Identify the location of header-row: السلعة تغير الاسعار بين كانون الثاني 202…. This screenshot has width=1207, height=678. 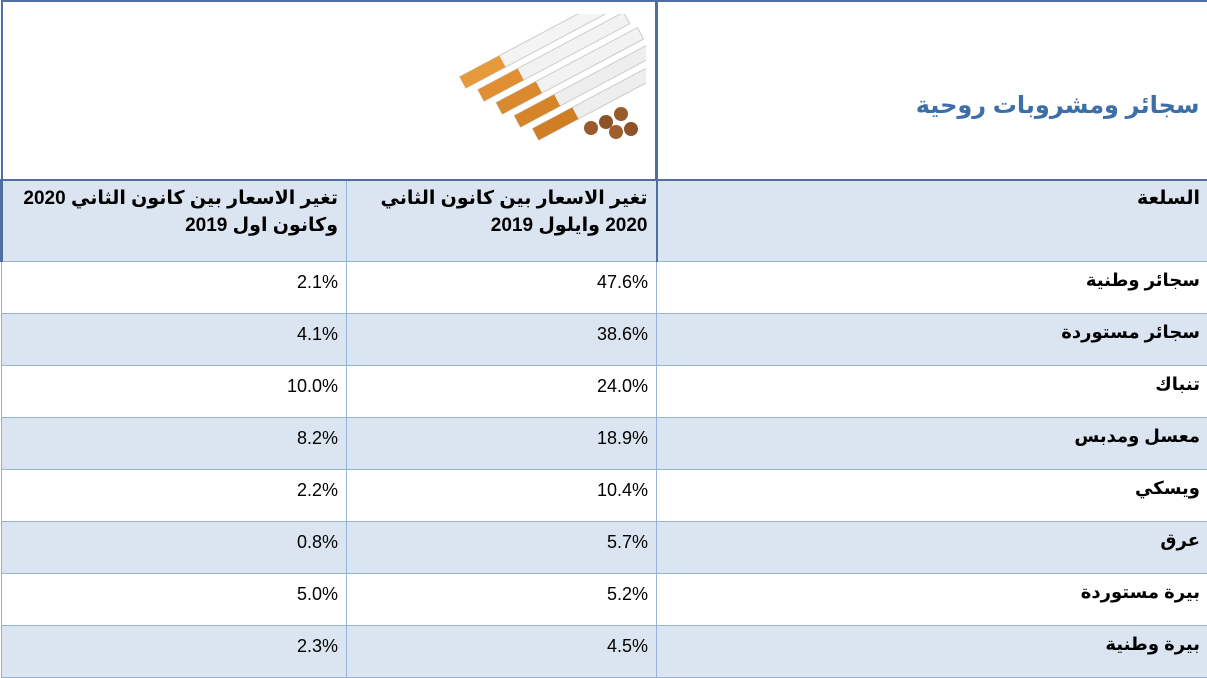
(604, 221).